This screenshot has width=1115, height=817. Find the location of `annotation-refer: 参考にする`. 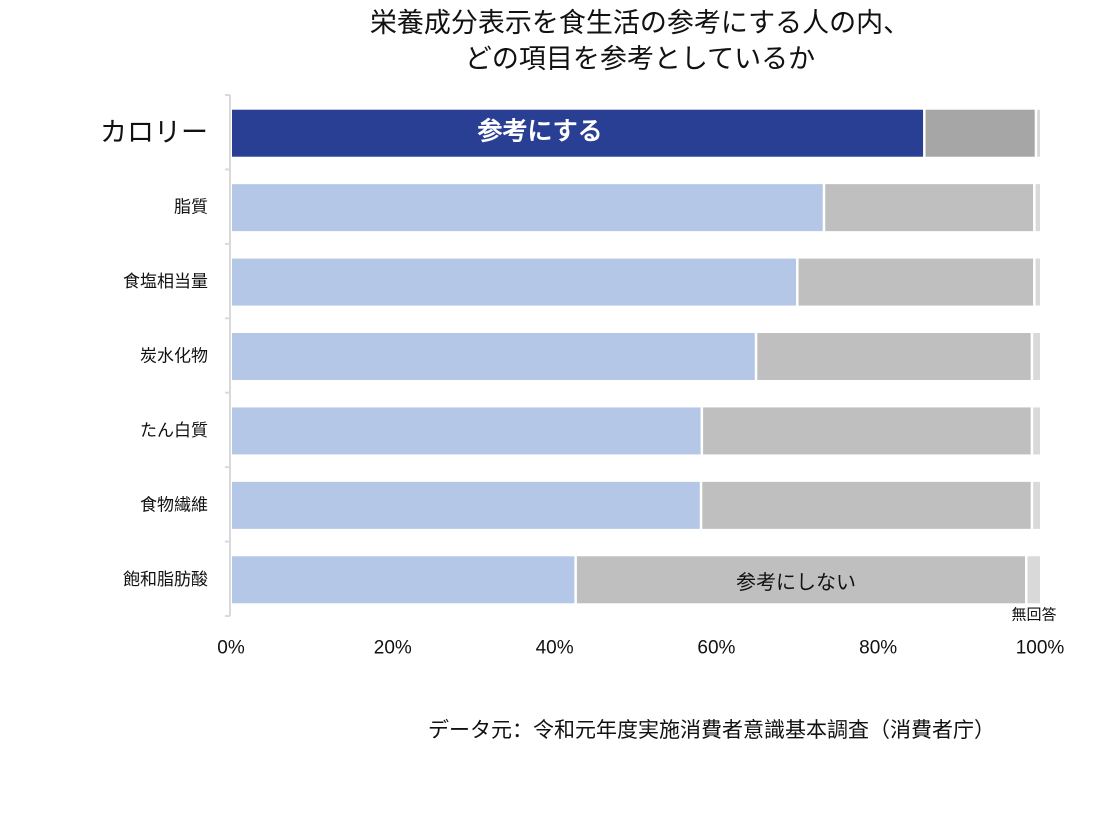

annotation-refer: 参考にする is located at coordinates (539, 131).